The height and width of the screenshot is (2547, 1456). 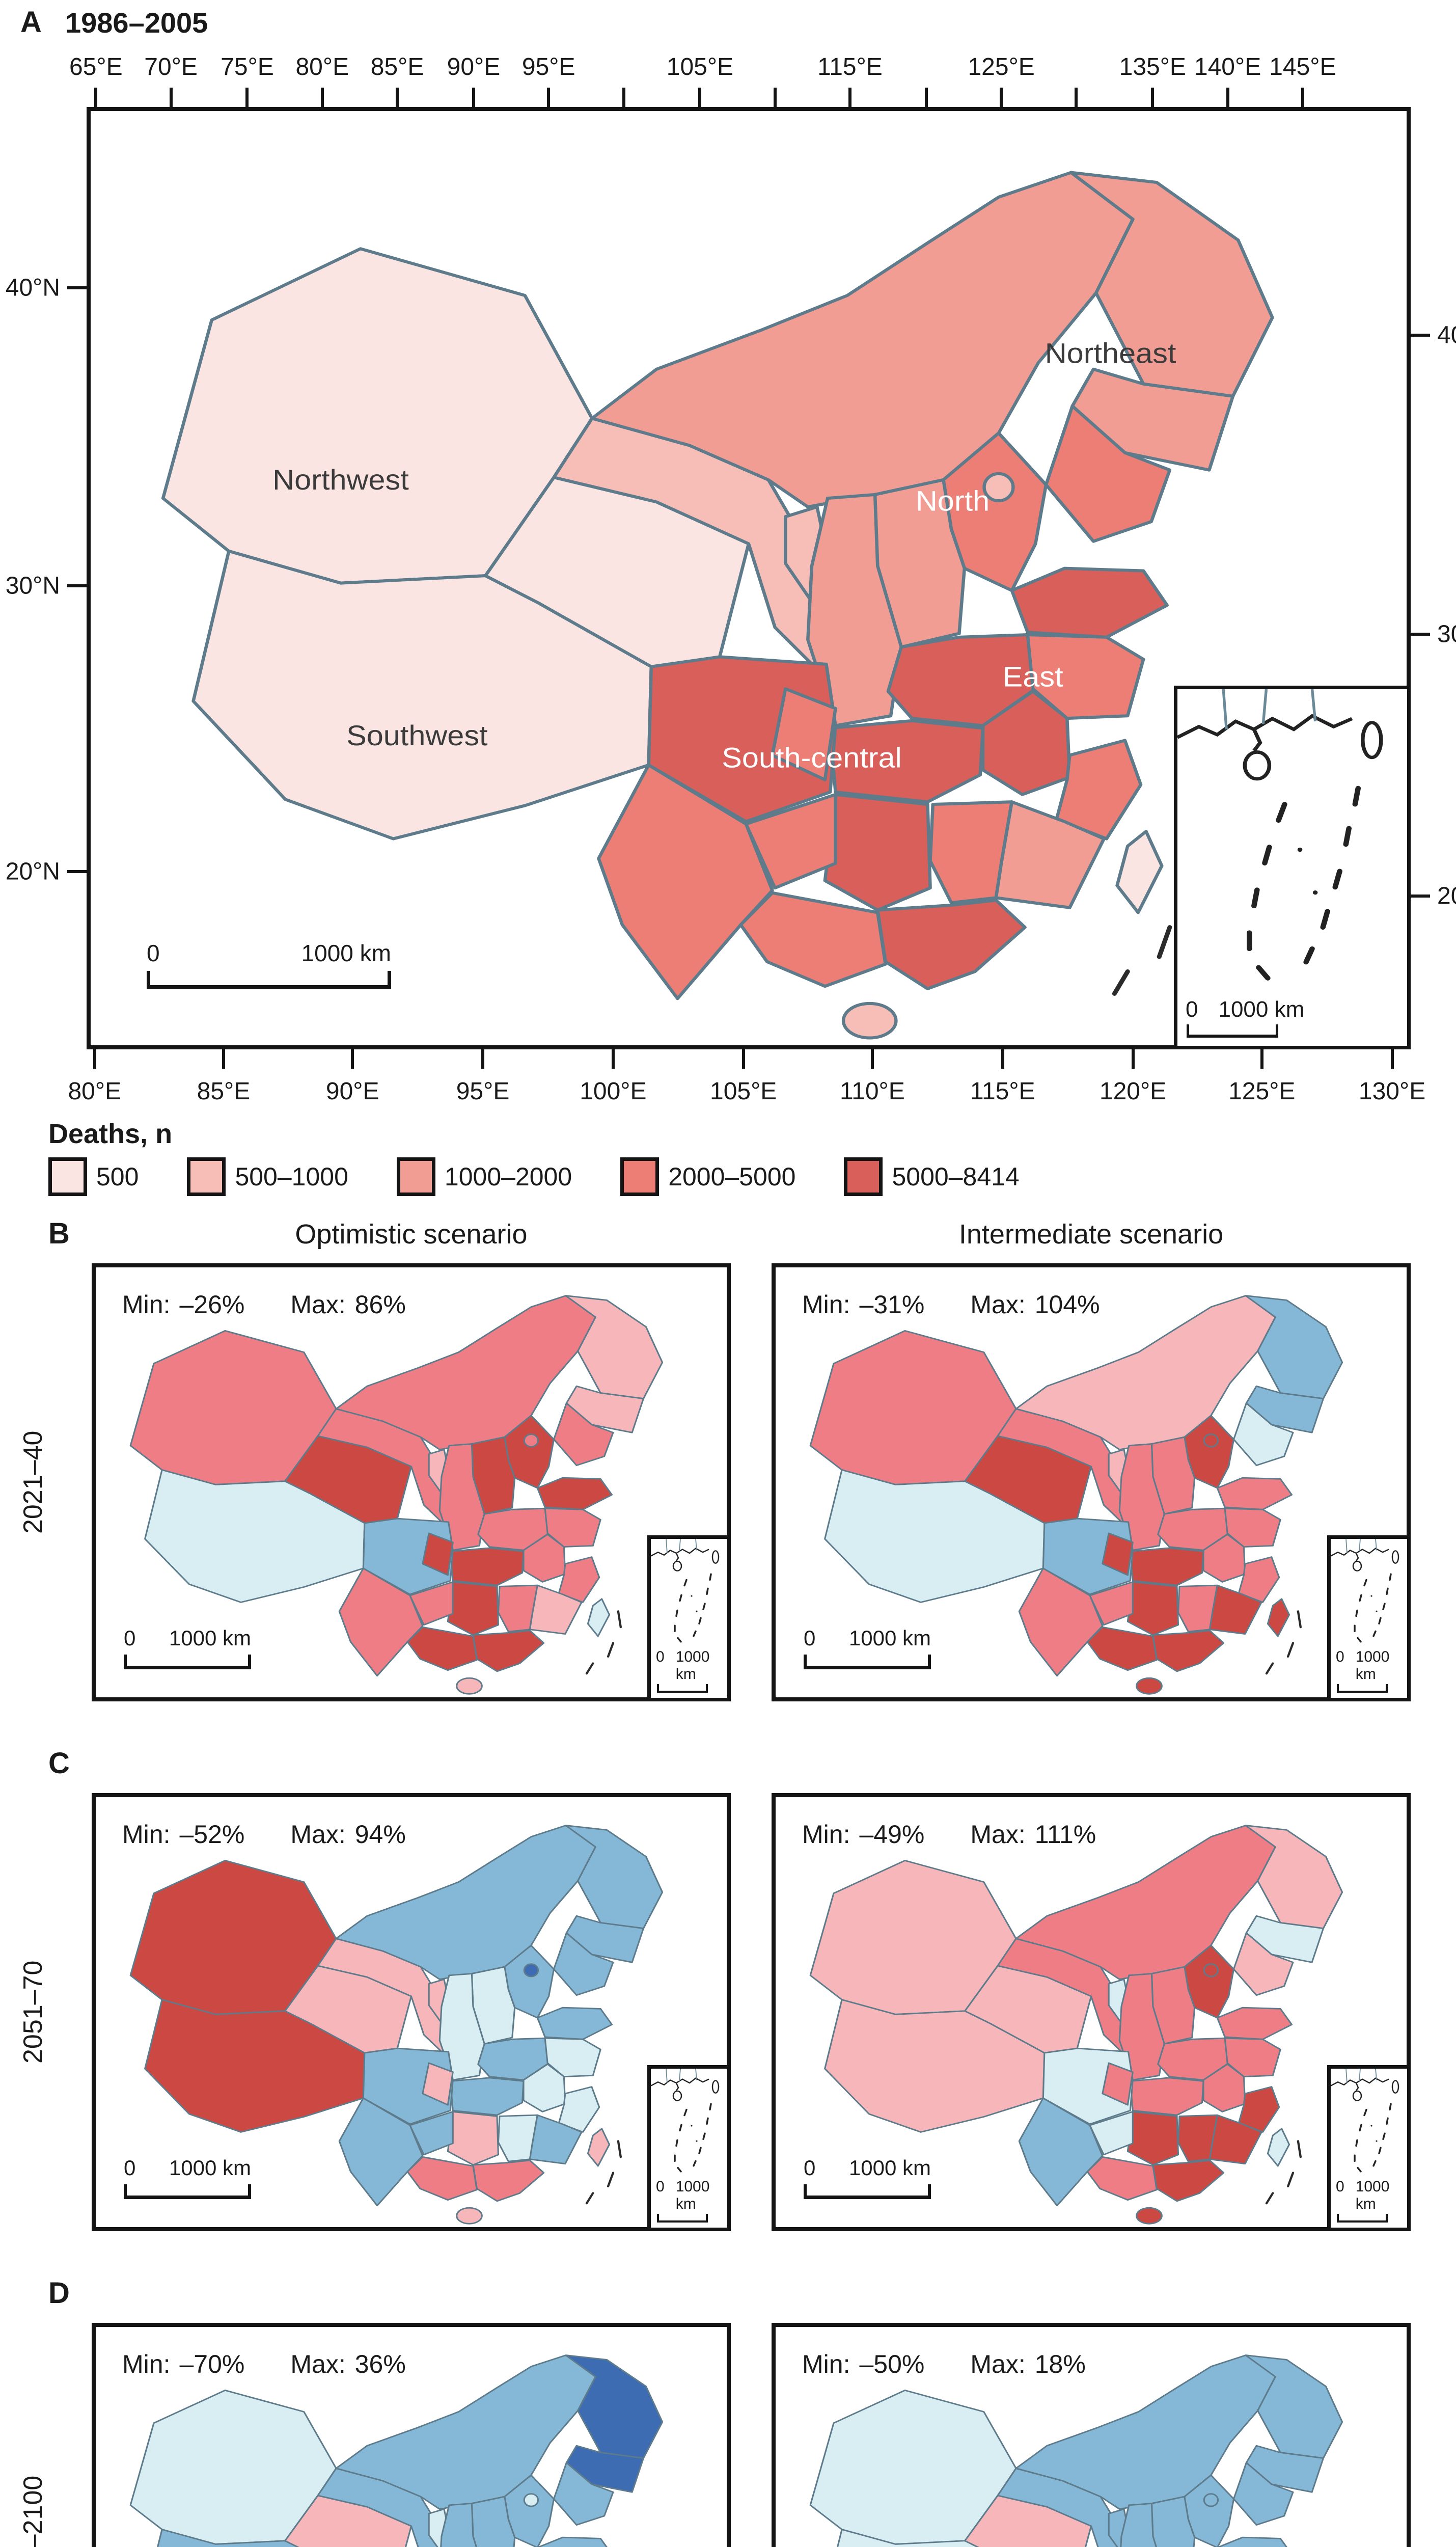 I want to click on inset-shapes-master, so click(x=1365, y=1591).